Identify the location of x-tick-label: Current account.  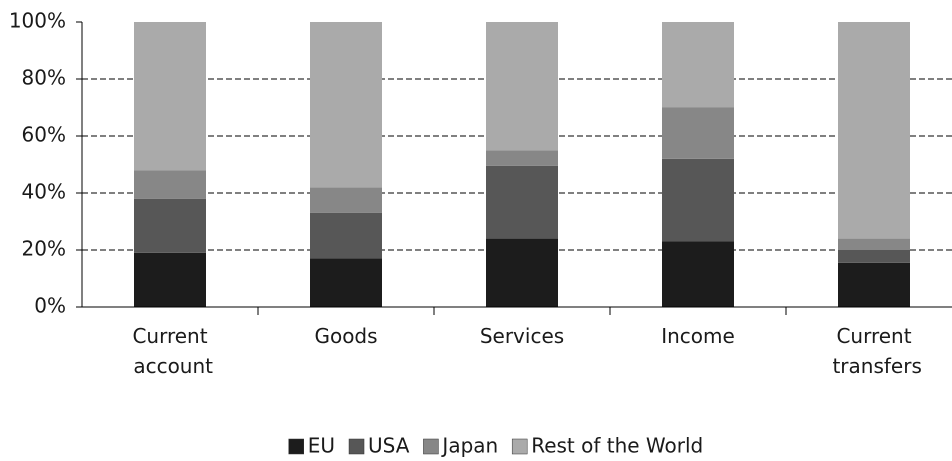
(170, 351).